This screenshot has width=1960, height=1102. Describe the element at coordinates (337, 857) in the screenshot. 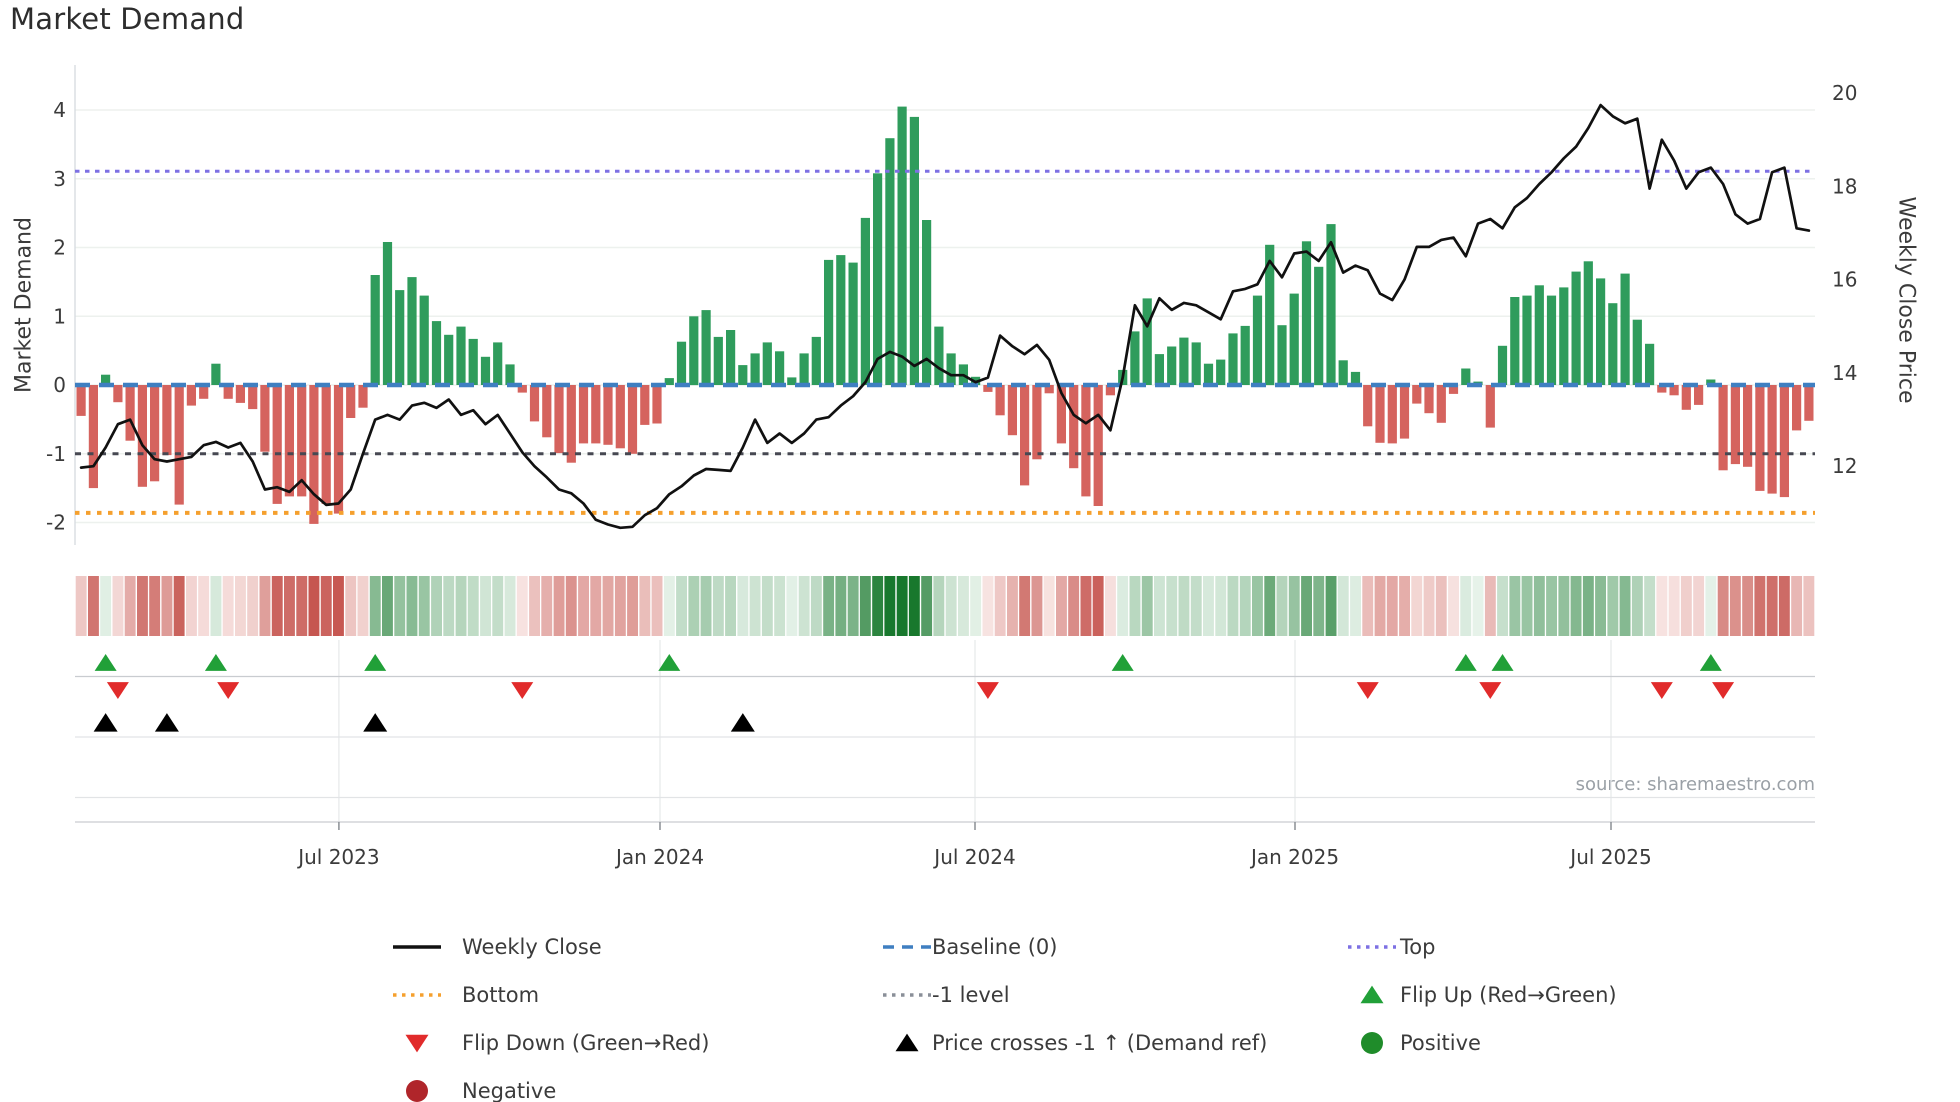

I see `x-tick-label: Jul 2023` at that location.